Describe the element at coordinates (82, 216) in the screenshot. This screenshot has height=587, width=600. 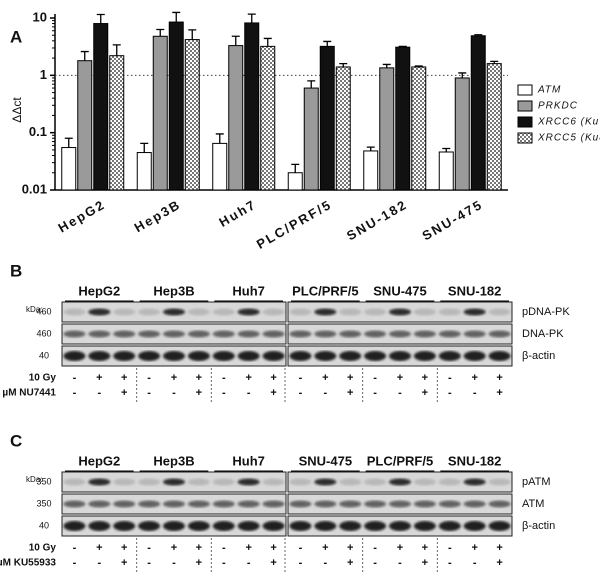
I see `x-tick-label: HepG2` at that location.